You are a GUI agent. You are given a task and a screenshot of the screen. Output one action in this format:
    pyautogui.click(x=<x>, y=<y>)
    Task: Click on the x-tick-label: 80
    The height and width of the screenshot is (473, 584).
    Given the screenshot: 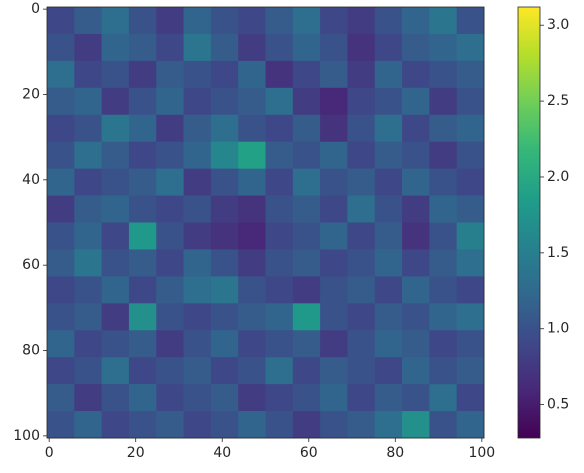 What is the action you would take?
    pyautogui.click(x=395, y=453)
    